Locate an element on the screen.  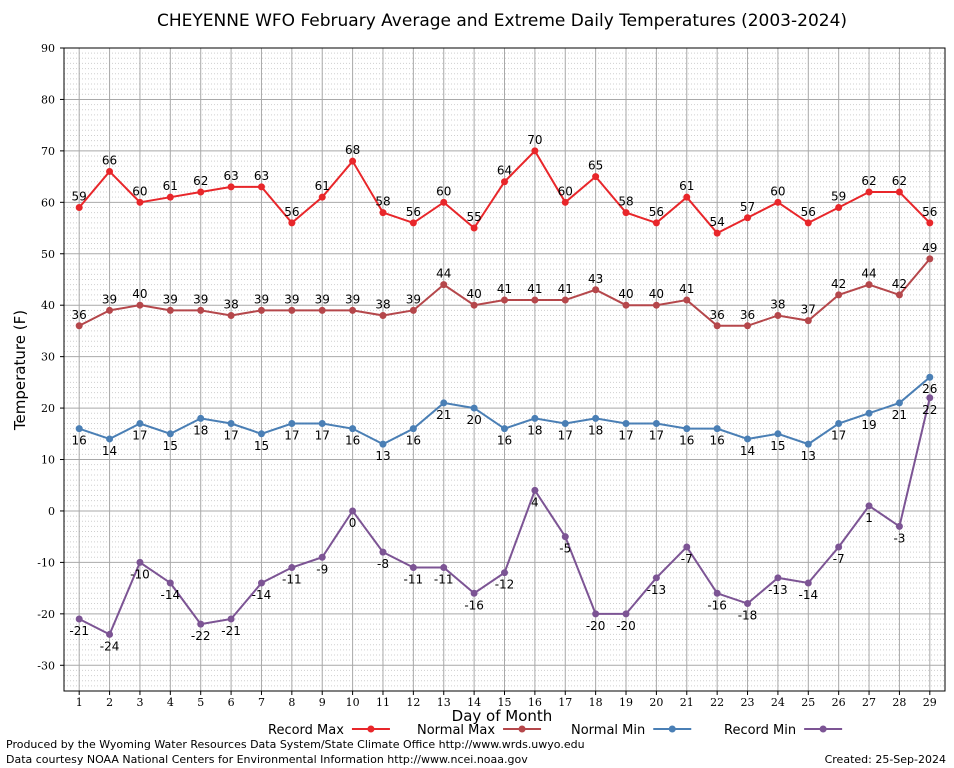
data-label: -7 is located at coordinates (687, 559).